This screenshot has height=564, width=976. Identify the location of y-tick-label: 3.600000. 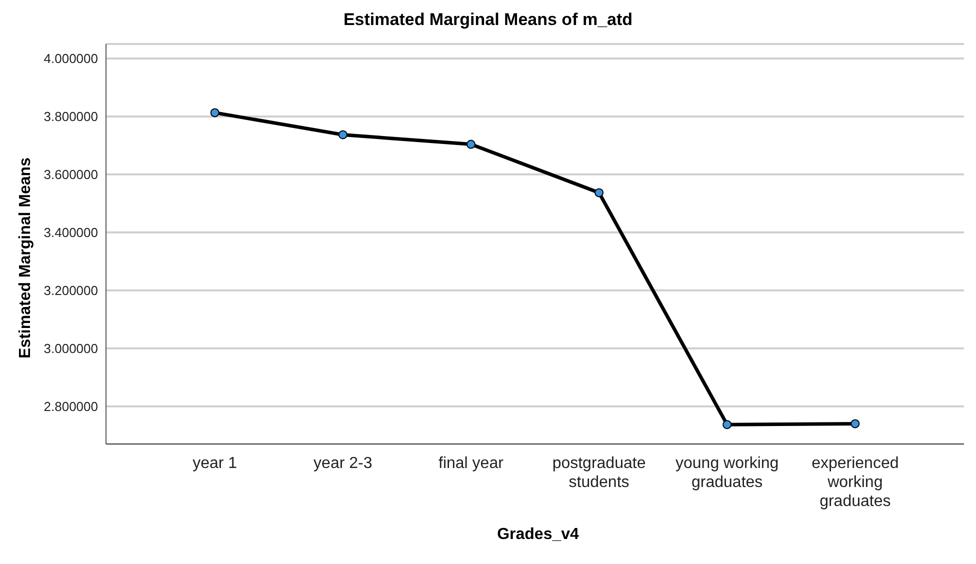
(71, 174).